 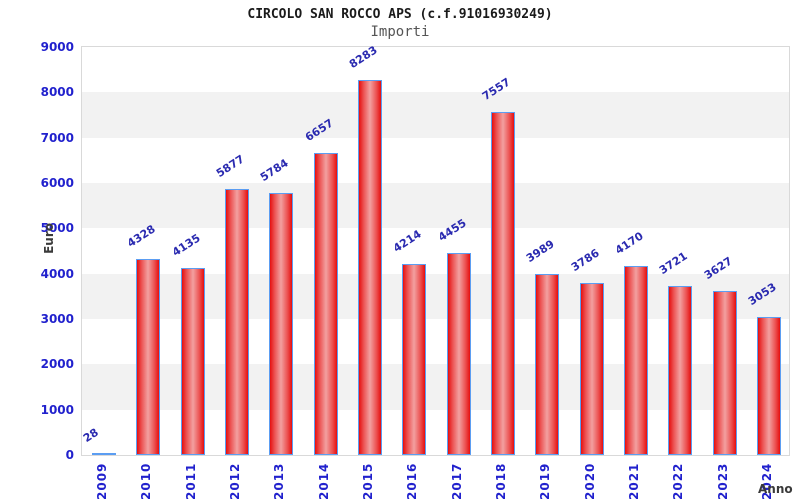 I want to click on x-tick-label: 2010, so click(x=146, y=481).